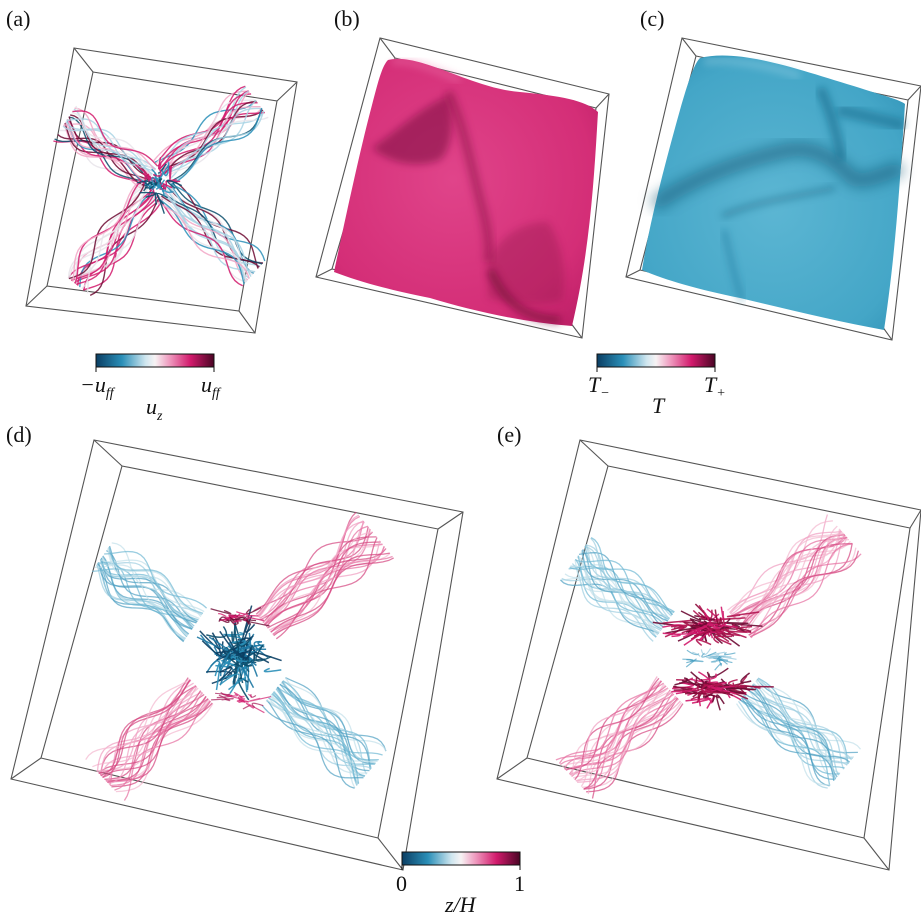 The image size is (921, 916). What do you see at coordinates (599, 386) in the screenshot?
I see `colorbar-T-min-label: T−` at bounding box center [599, 386].